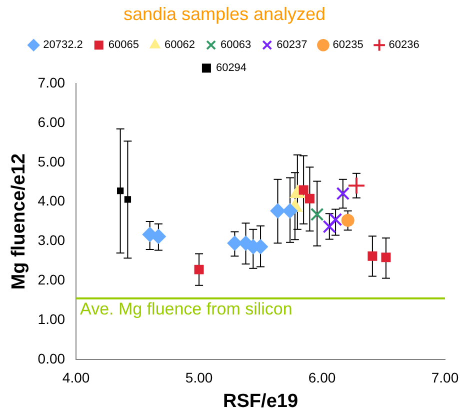 This screenshot has height=415, width=465. I want to click on chart-title: sandia samples analyzed, so click(224, 14).